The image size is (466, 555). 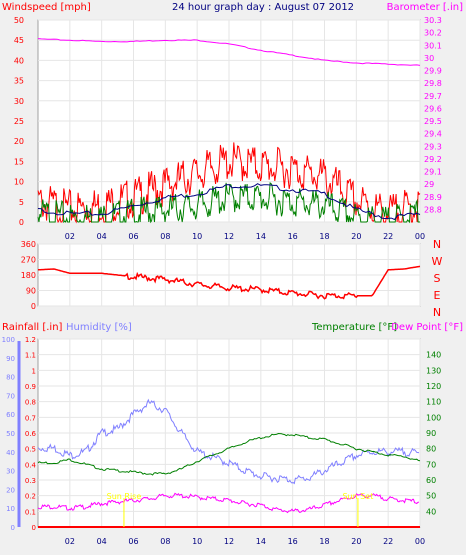 I want to click on graph-title: 24 hour graph day : August 07 2012, so click(x=263, y=7).